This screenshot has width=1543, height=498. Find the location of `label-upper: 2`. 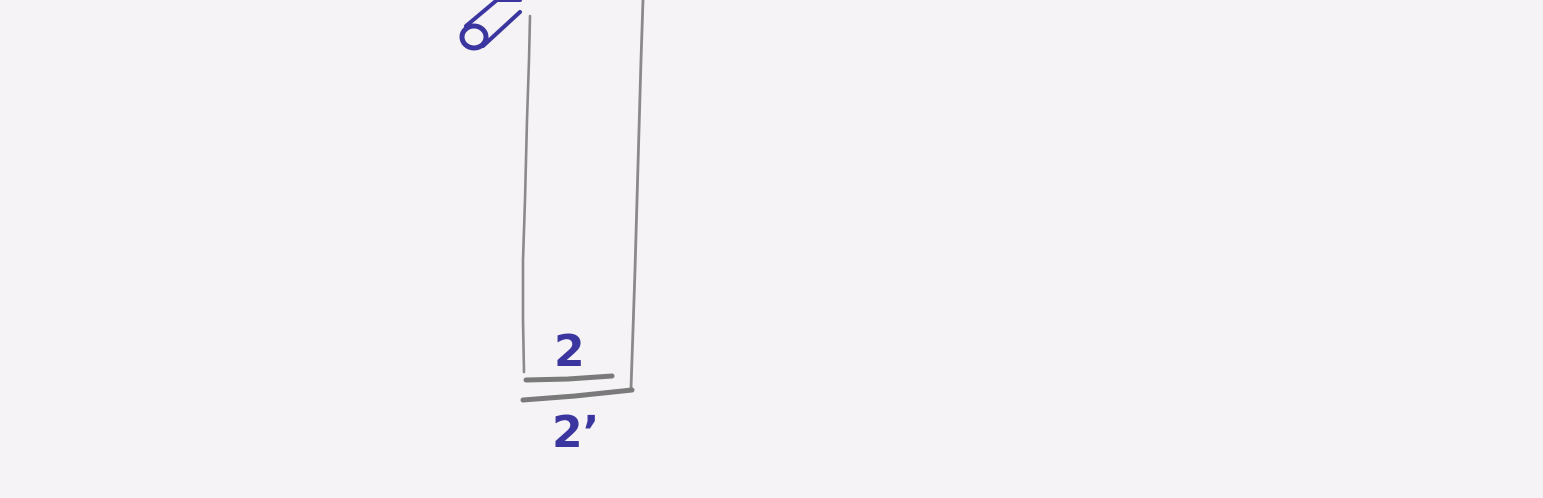

label-upper: 2 is located at coordinates (569, 352).